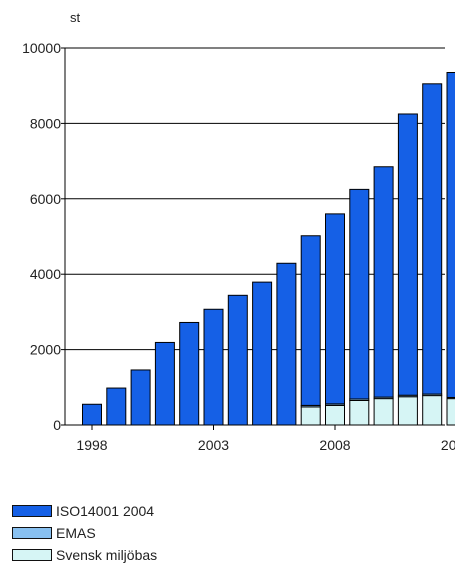 Image resolution: width=455 pixels, height=574 pixels. I want to click on x-tick-label: 2008, so click(334, 445).